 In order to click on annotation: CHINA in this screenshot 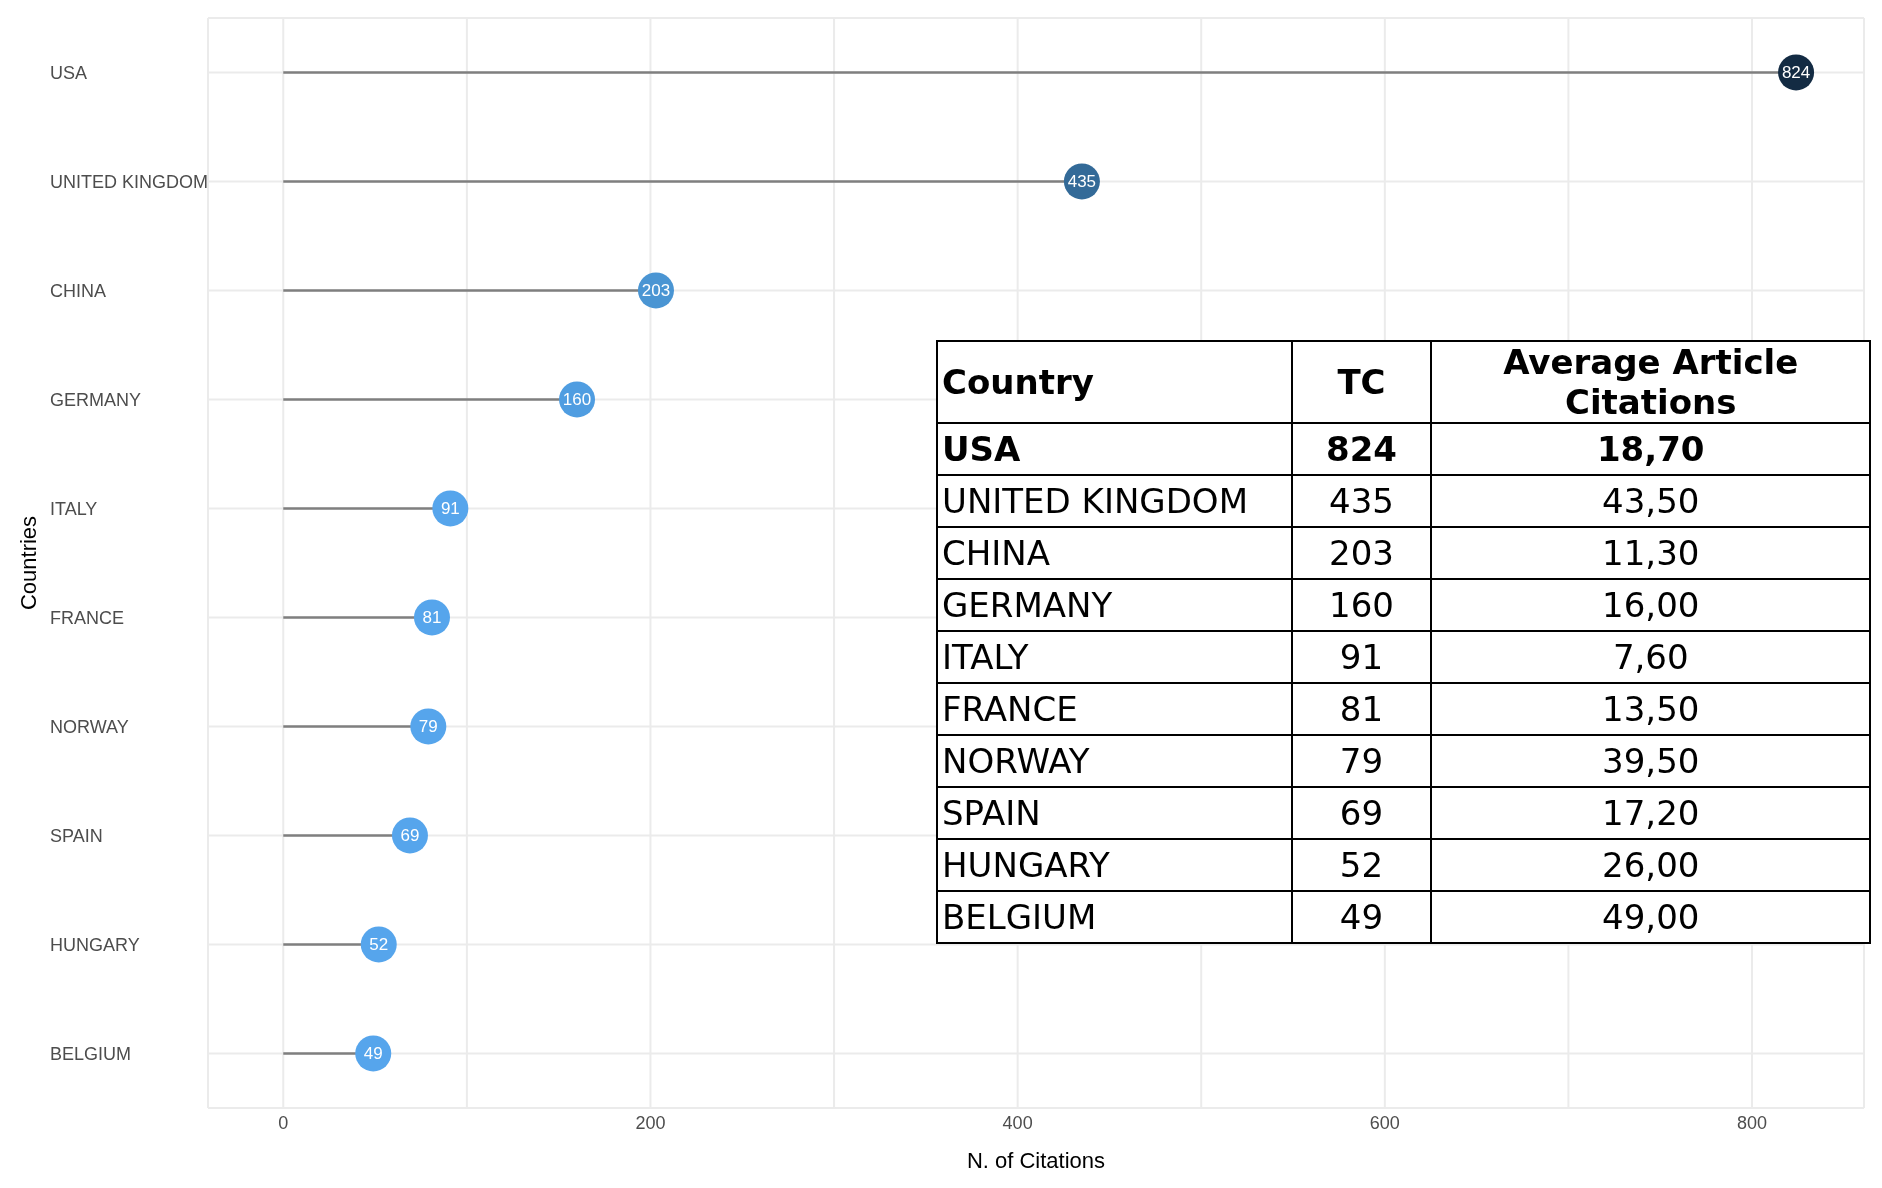, I will do `click(1114, 553)`.